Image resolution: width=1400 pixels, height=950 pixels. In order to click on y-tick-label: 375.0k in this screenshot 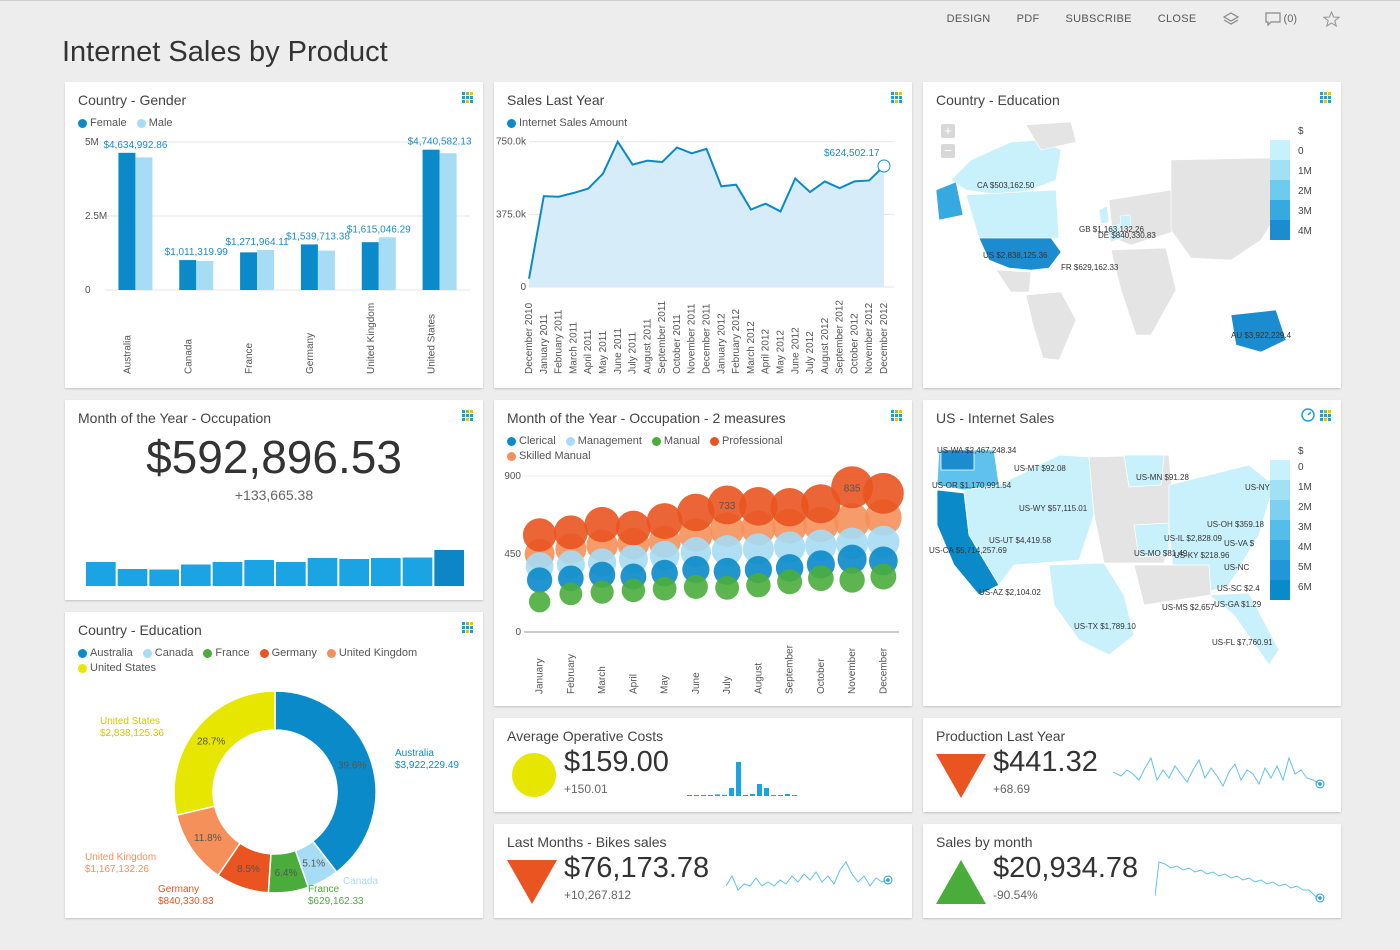, I will do `click(511, 214)`.